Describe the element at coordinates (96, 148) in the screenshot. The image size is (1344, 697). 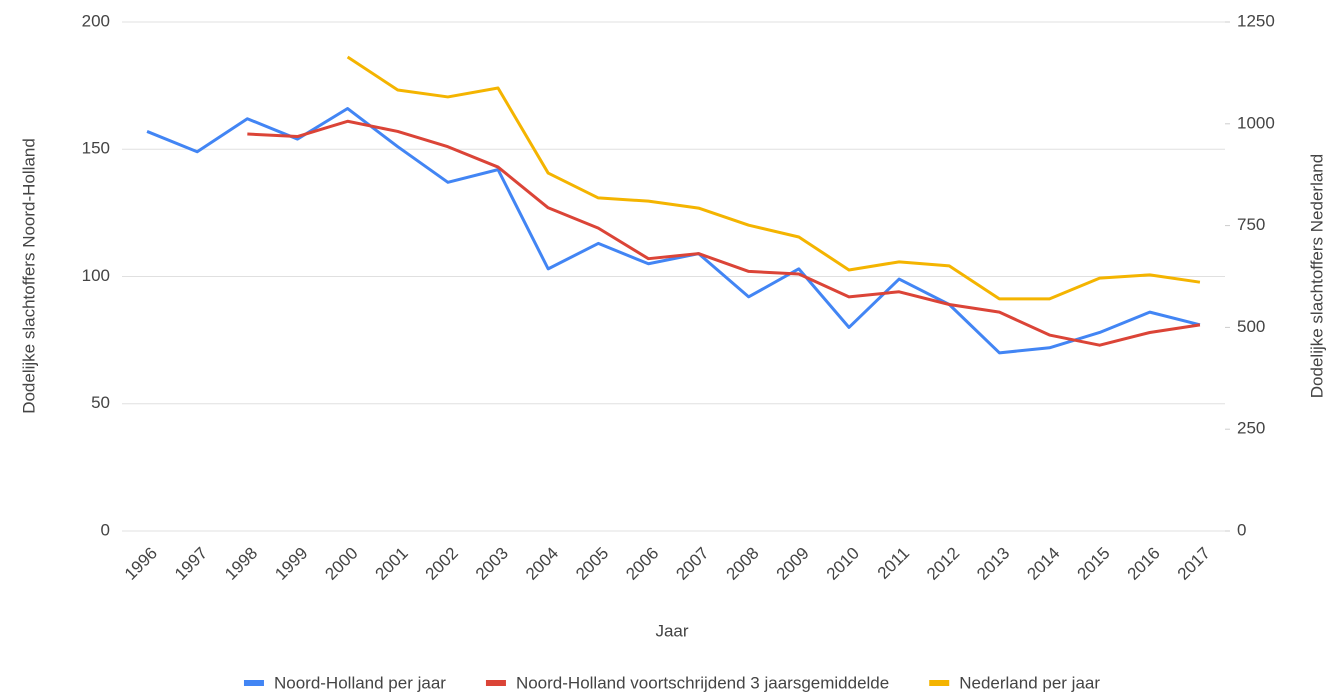
I see `y-tick-label: 150` at that location.